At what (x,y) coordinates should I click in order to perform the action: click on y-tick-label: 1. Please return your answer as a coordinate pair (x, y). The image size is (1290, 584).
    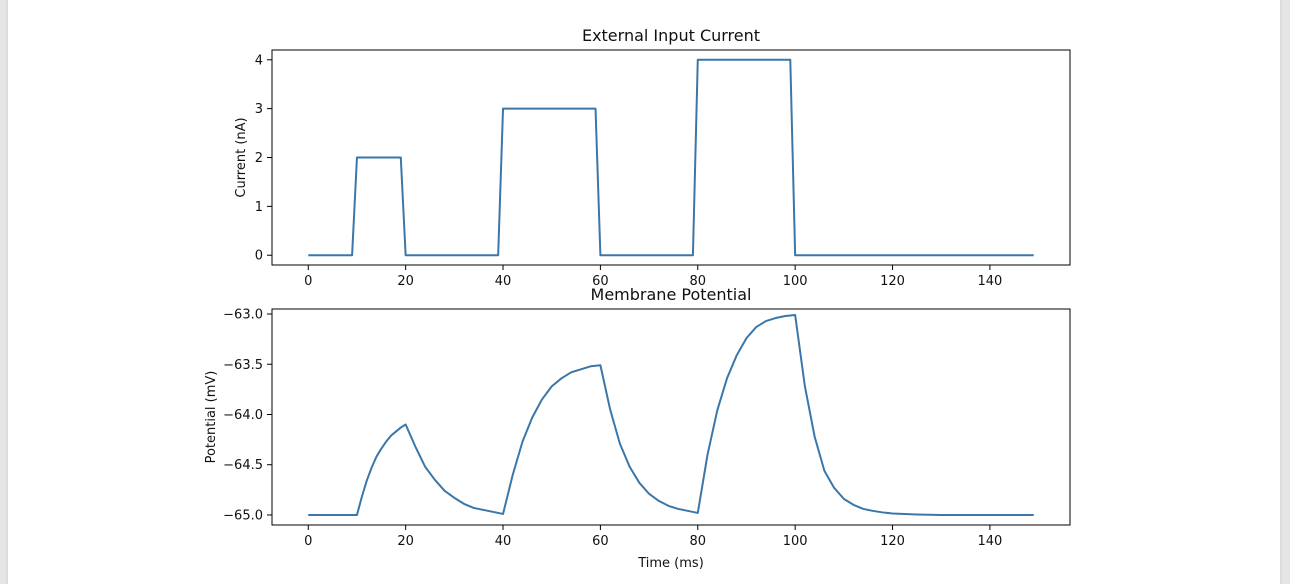
    Looking at the image, I should click on (259, 207).